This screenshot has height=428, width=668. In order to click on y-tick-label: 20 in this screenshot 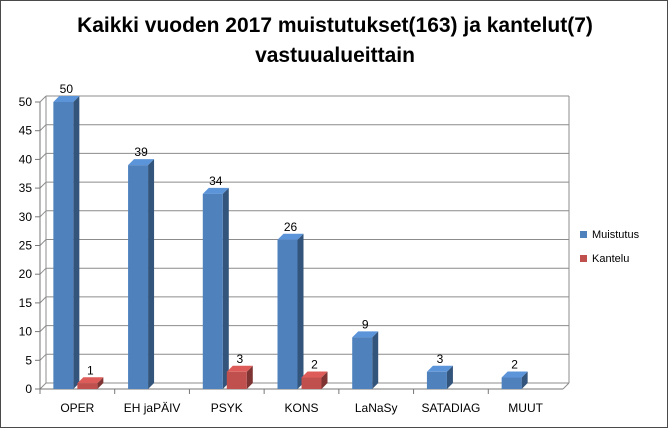, I will do `click(26, 274)`.